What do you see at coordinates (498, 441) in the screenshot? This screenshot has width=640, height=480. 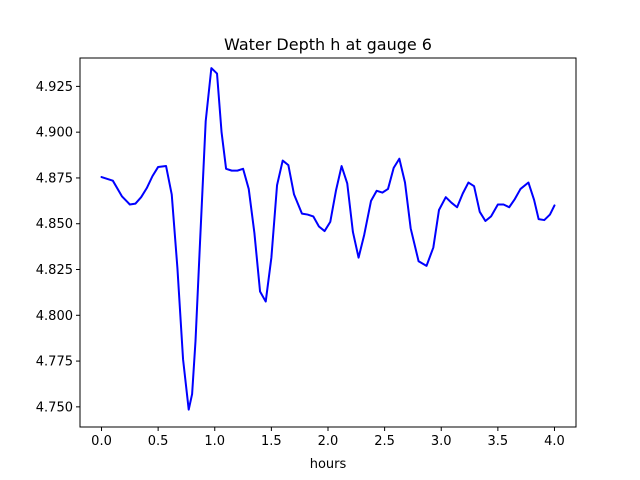 I see `x-tick-label: 3.5` at bounding box center [498, 441].